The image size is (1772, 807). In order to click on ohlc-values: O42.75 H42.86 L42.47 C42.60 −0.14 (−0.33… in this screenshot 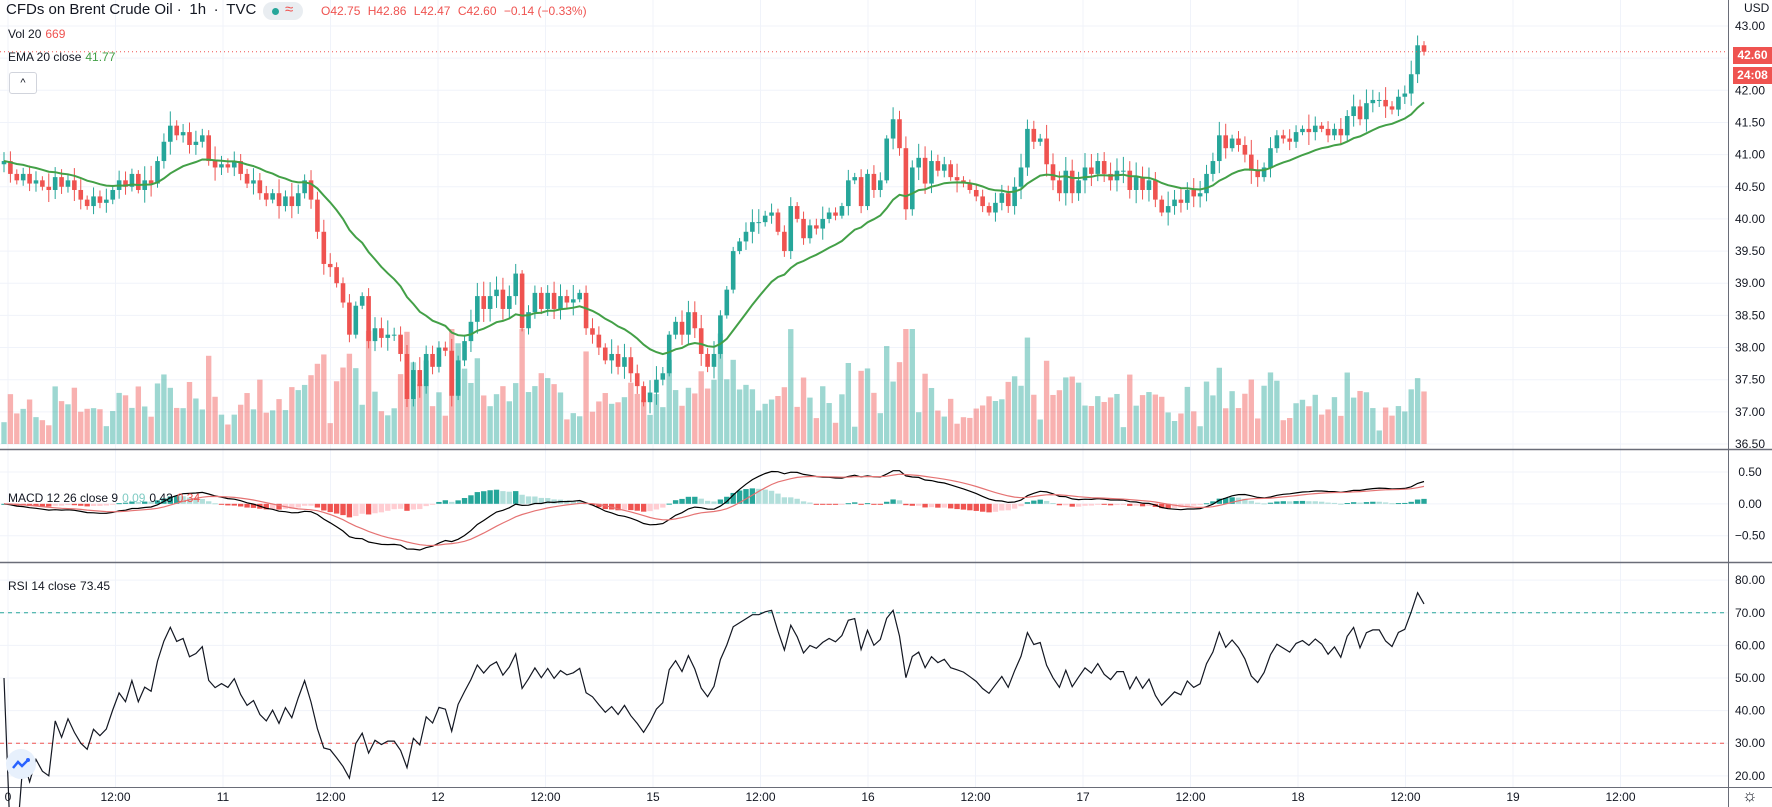, I will do `click(456, 11)`.